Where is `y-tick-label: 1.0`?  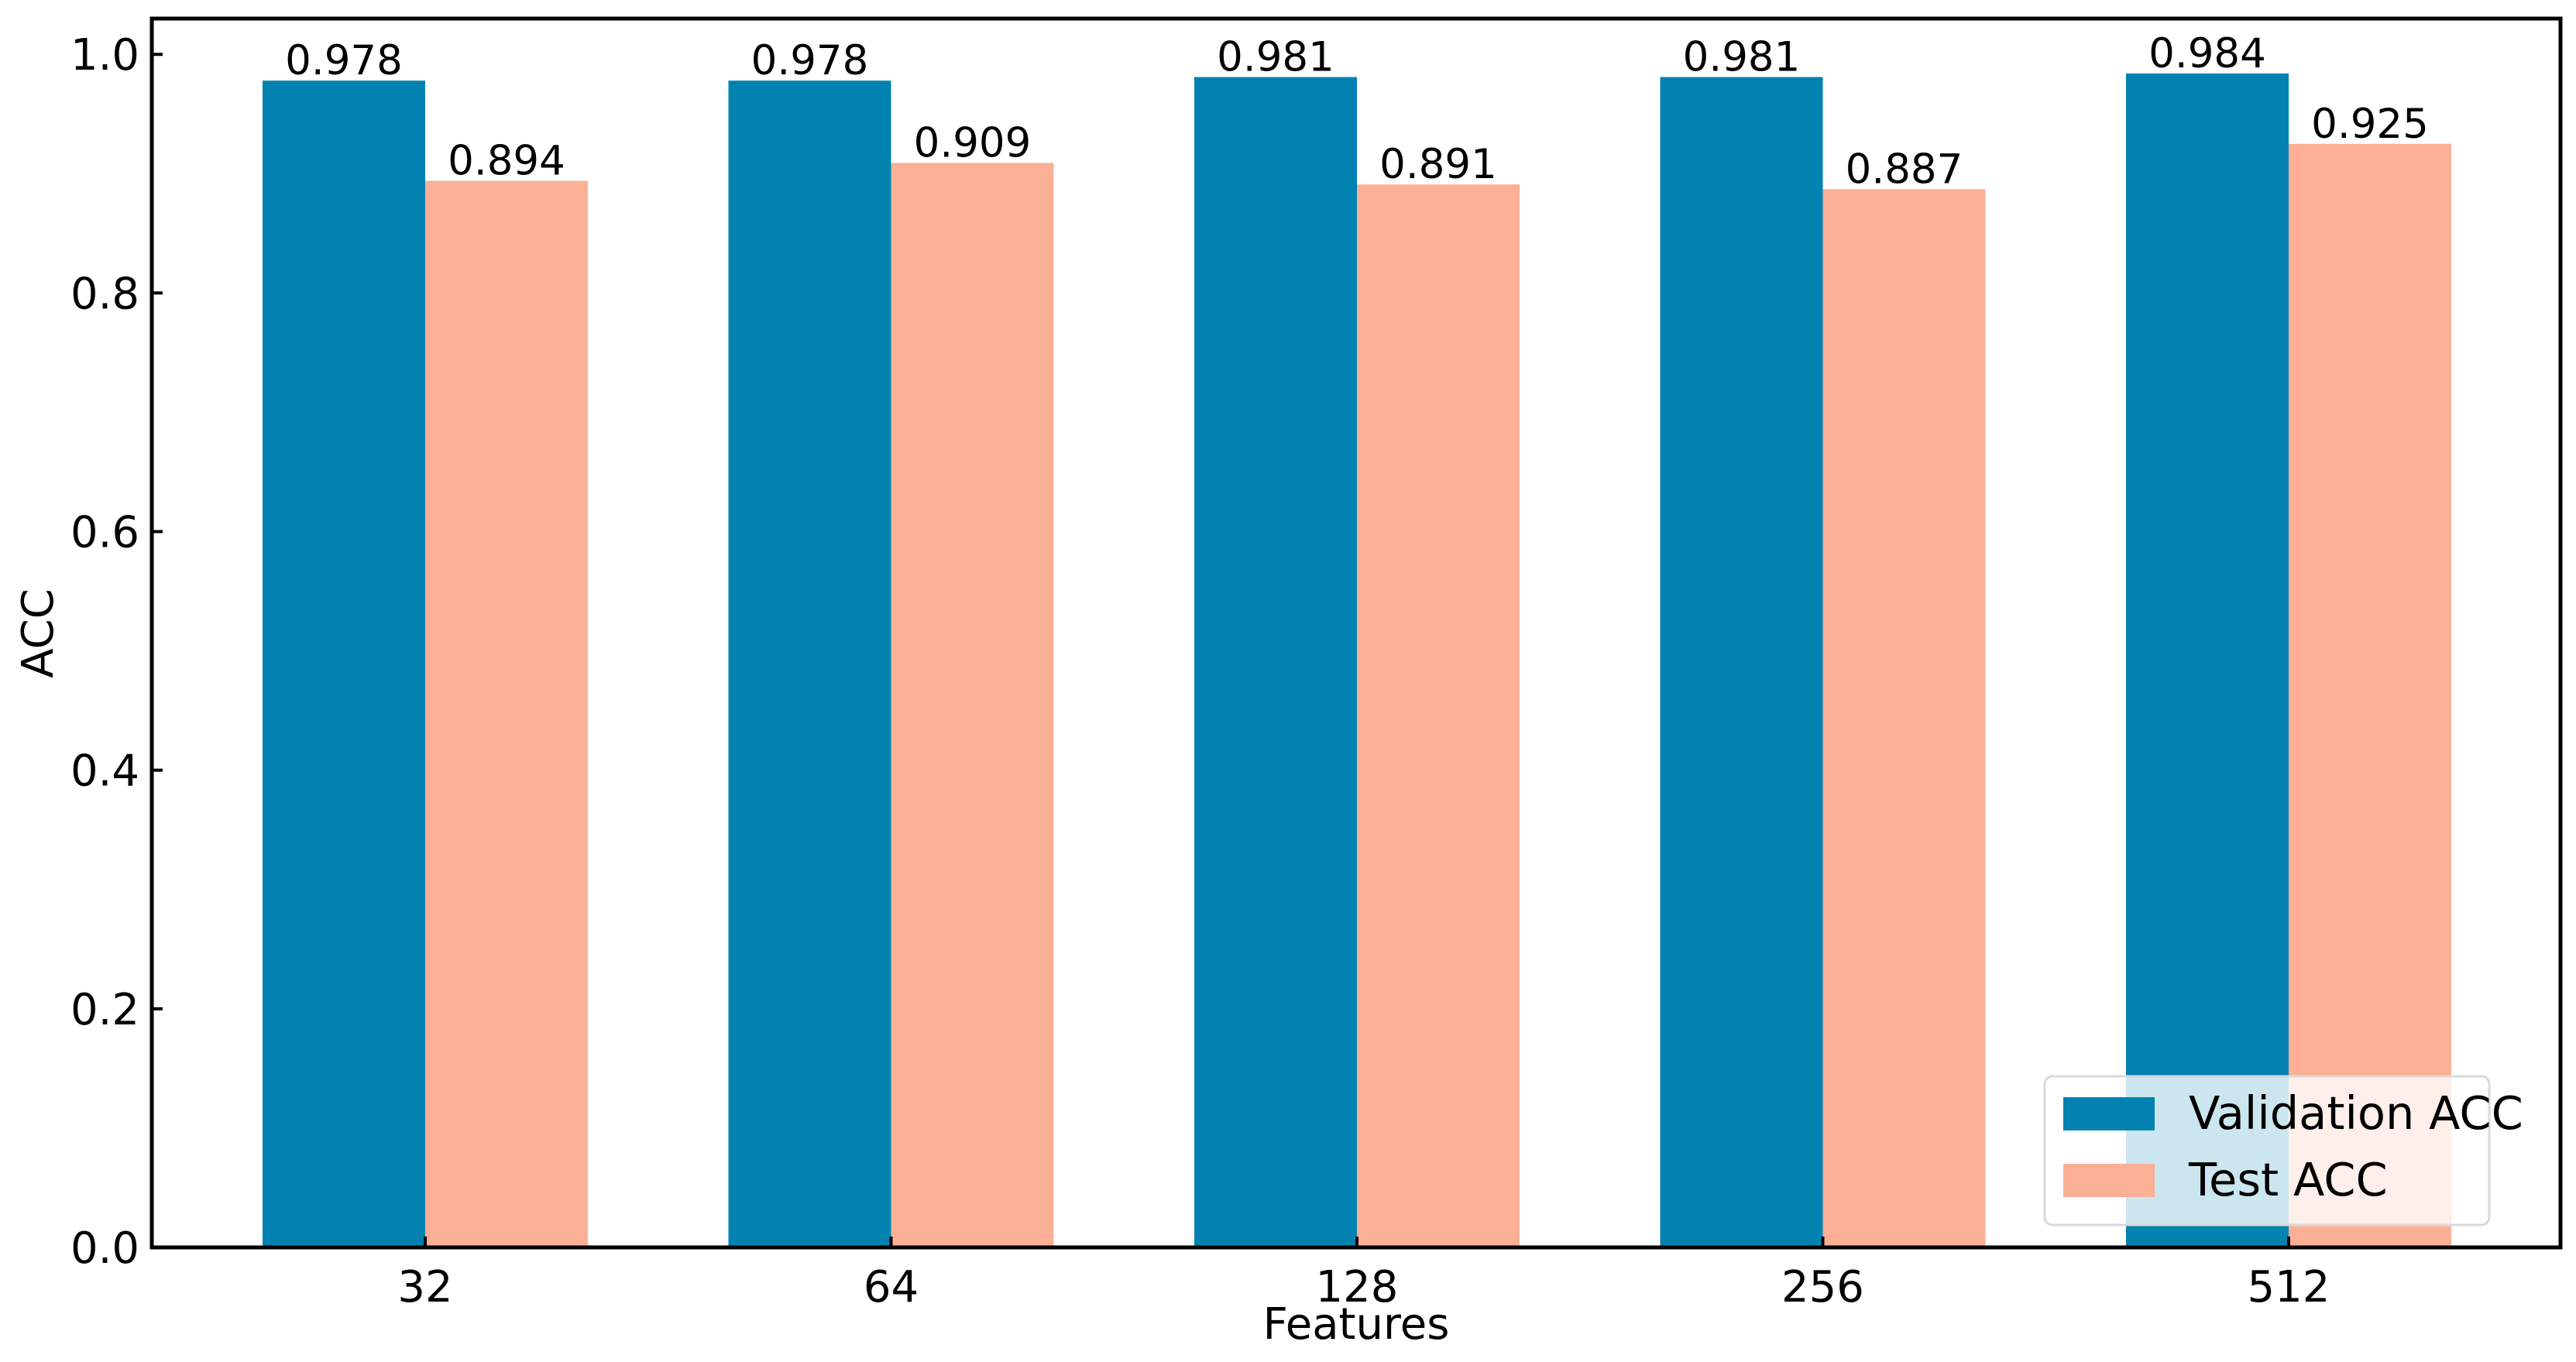
y-tick-label: 1.0 is located at coordinates (104, 55).